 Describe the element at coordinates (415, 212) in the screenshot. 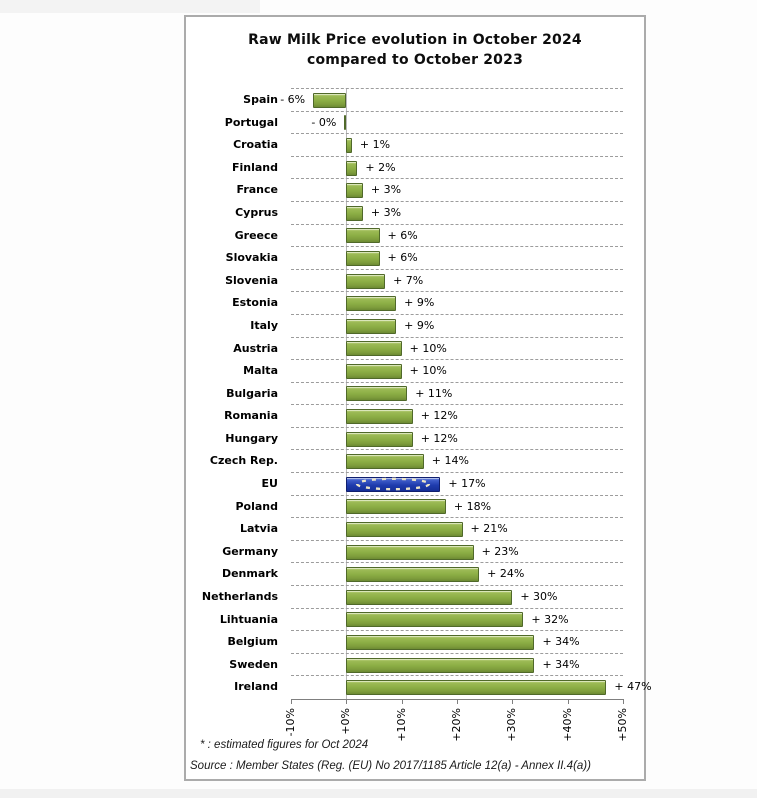

I see `chart-row: Cyprus + 3%` at that location.